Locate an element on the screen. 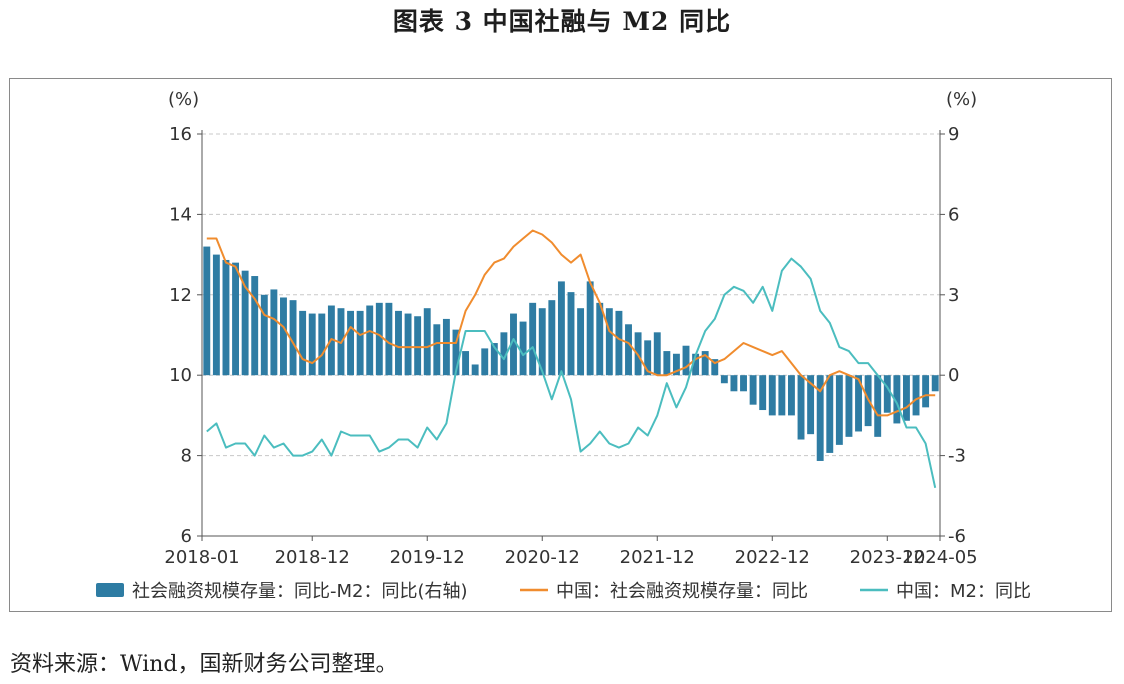 This screenshot has height=684, width=1124. left-tick-label: 8 is located at coordinates (186, 456).